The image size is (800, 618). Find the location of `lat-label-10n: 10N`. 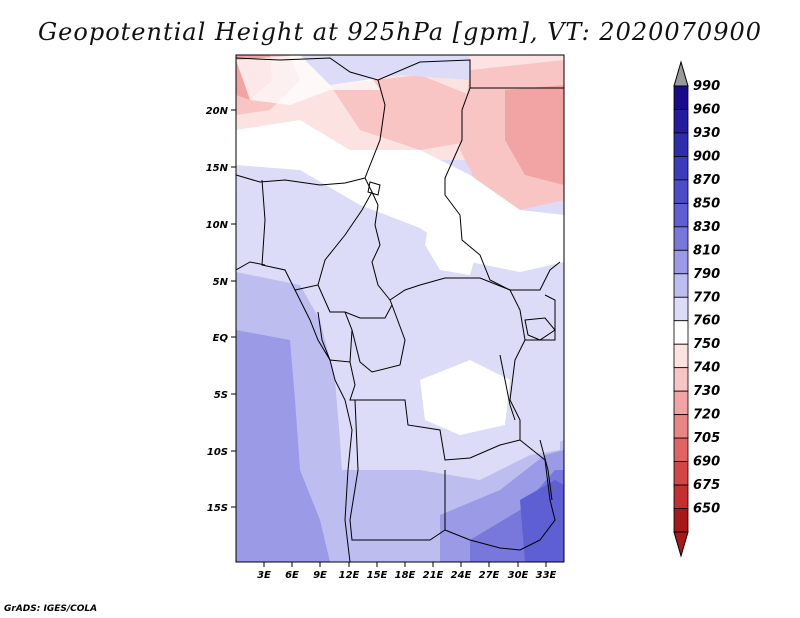

lat-label-10n: 10N is located at coordinates (217, 225).